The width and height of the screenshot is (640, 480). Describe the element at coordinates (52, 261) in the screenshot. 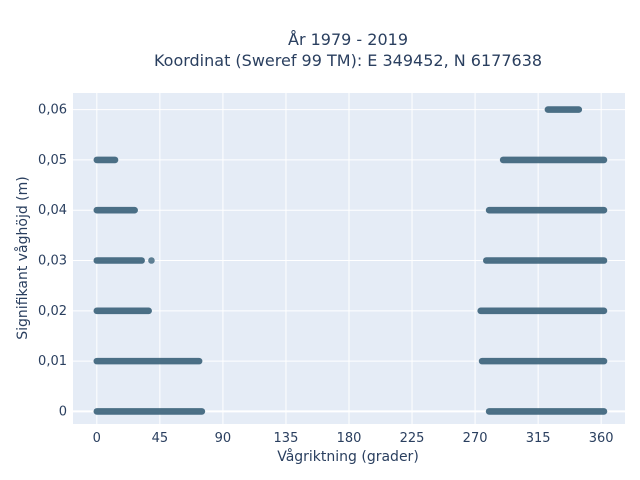

I see `y-tick-label: 0,03` at that location.